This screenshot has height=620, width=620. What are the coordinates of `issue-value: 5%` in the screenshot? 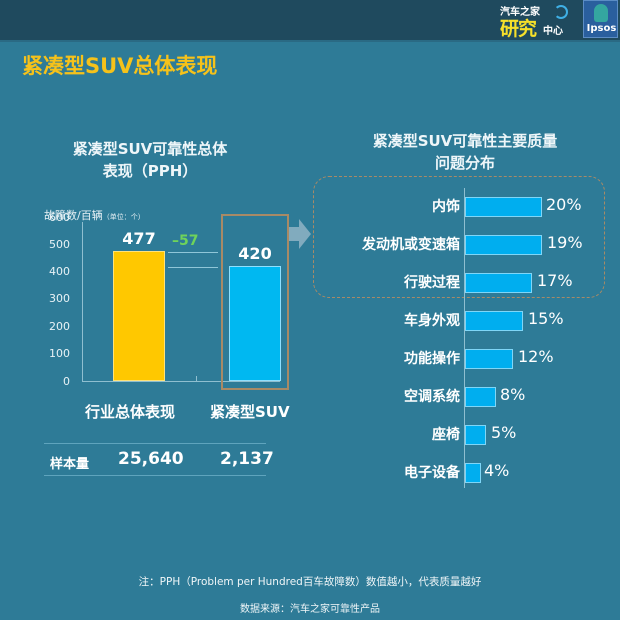 It's located at (504, 432).